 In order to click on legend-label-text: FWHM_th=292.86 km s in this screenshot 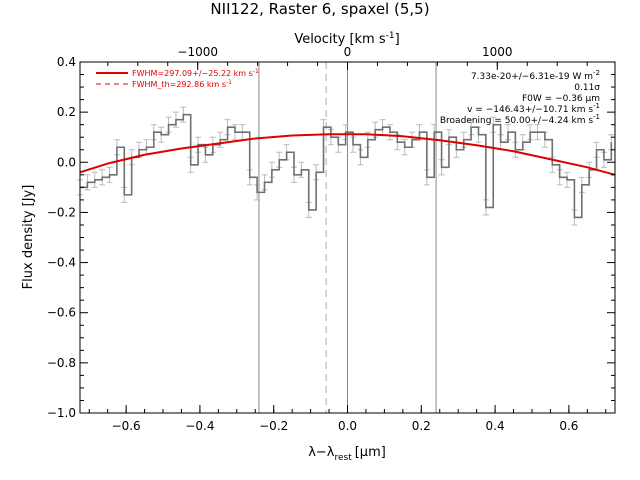, I will do `click(179, 84)`.